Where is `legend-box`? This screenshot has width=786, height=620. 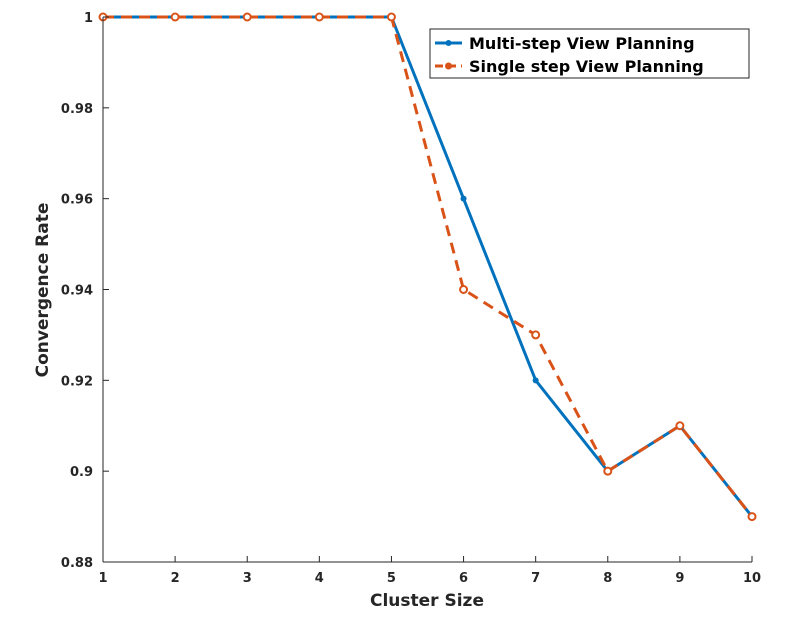 legend-box is located at coordinates (589, 53).